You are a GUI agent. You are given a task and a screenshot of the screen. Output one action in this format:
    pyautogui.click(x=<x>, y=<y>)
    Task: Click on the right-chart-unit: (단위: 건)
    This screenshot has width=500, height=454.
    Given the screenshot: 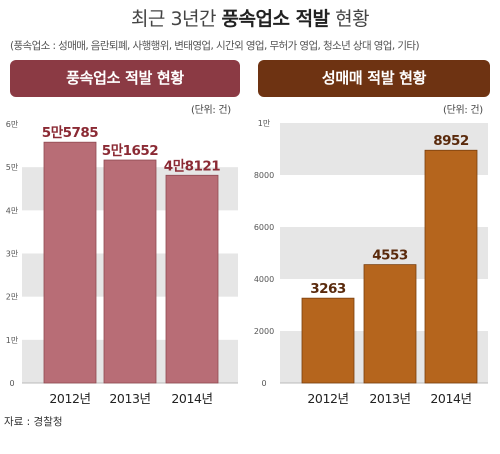 What is the action you would take?
    pyautogui.click(x=463, y=110)
    